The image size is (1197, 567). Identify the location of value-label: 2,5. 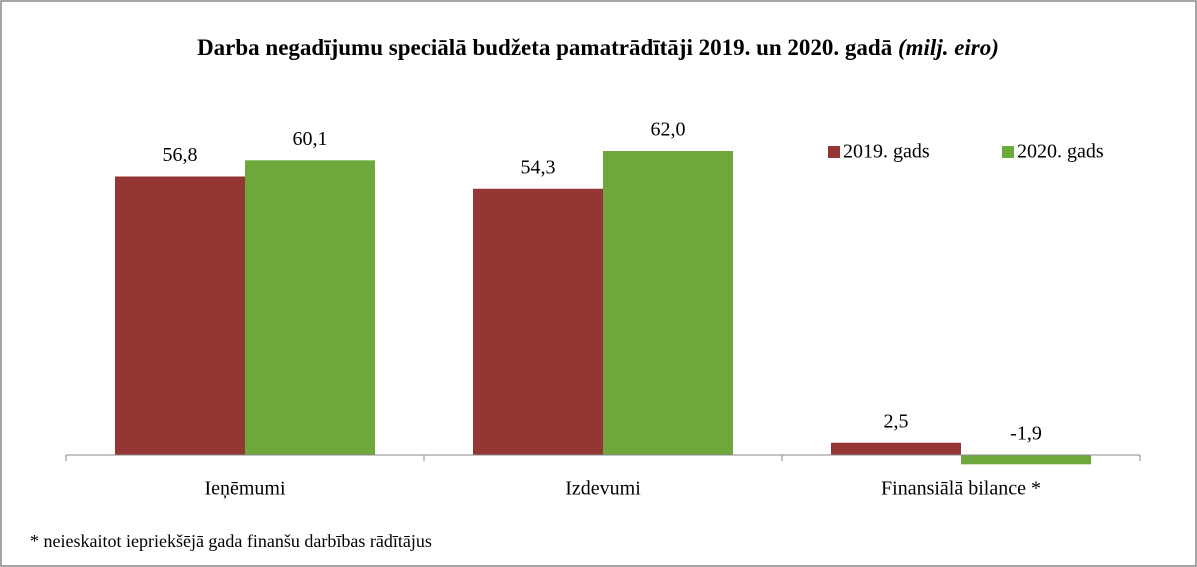
(896, 421).